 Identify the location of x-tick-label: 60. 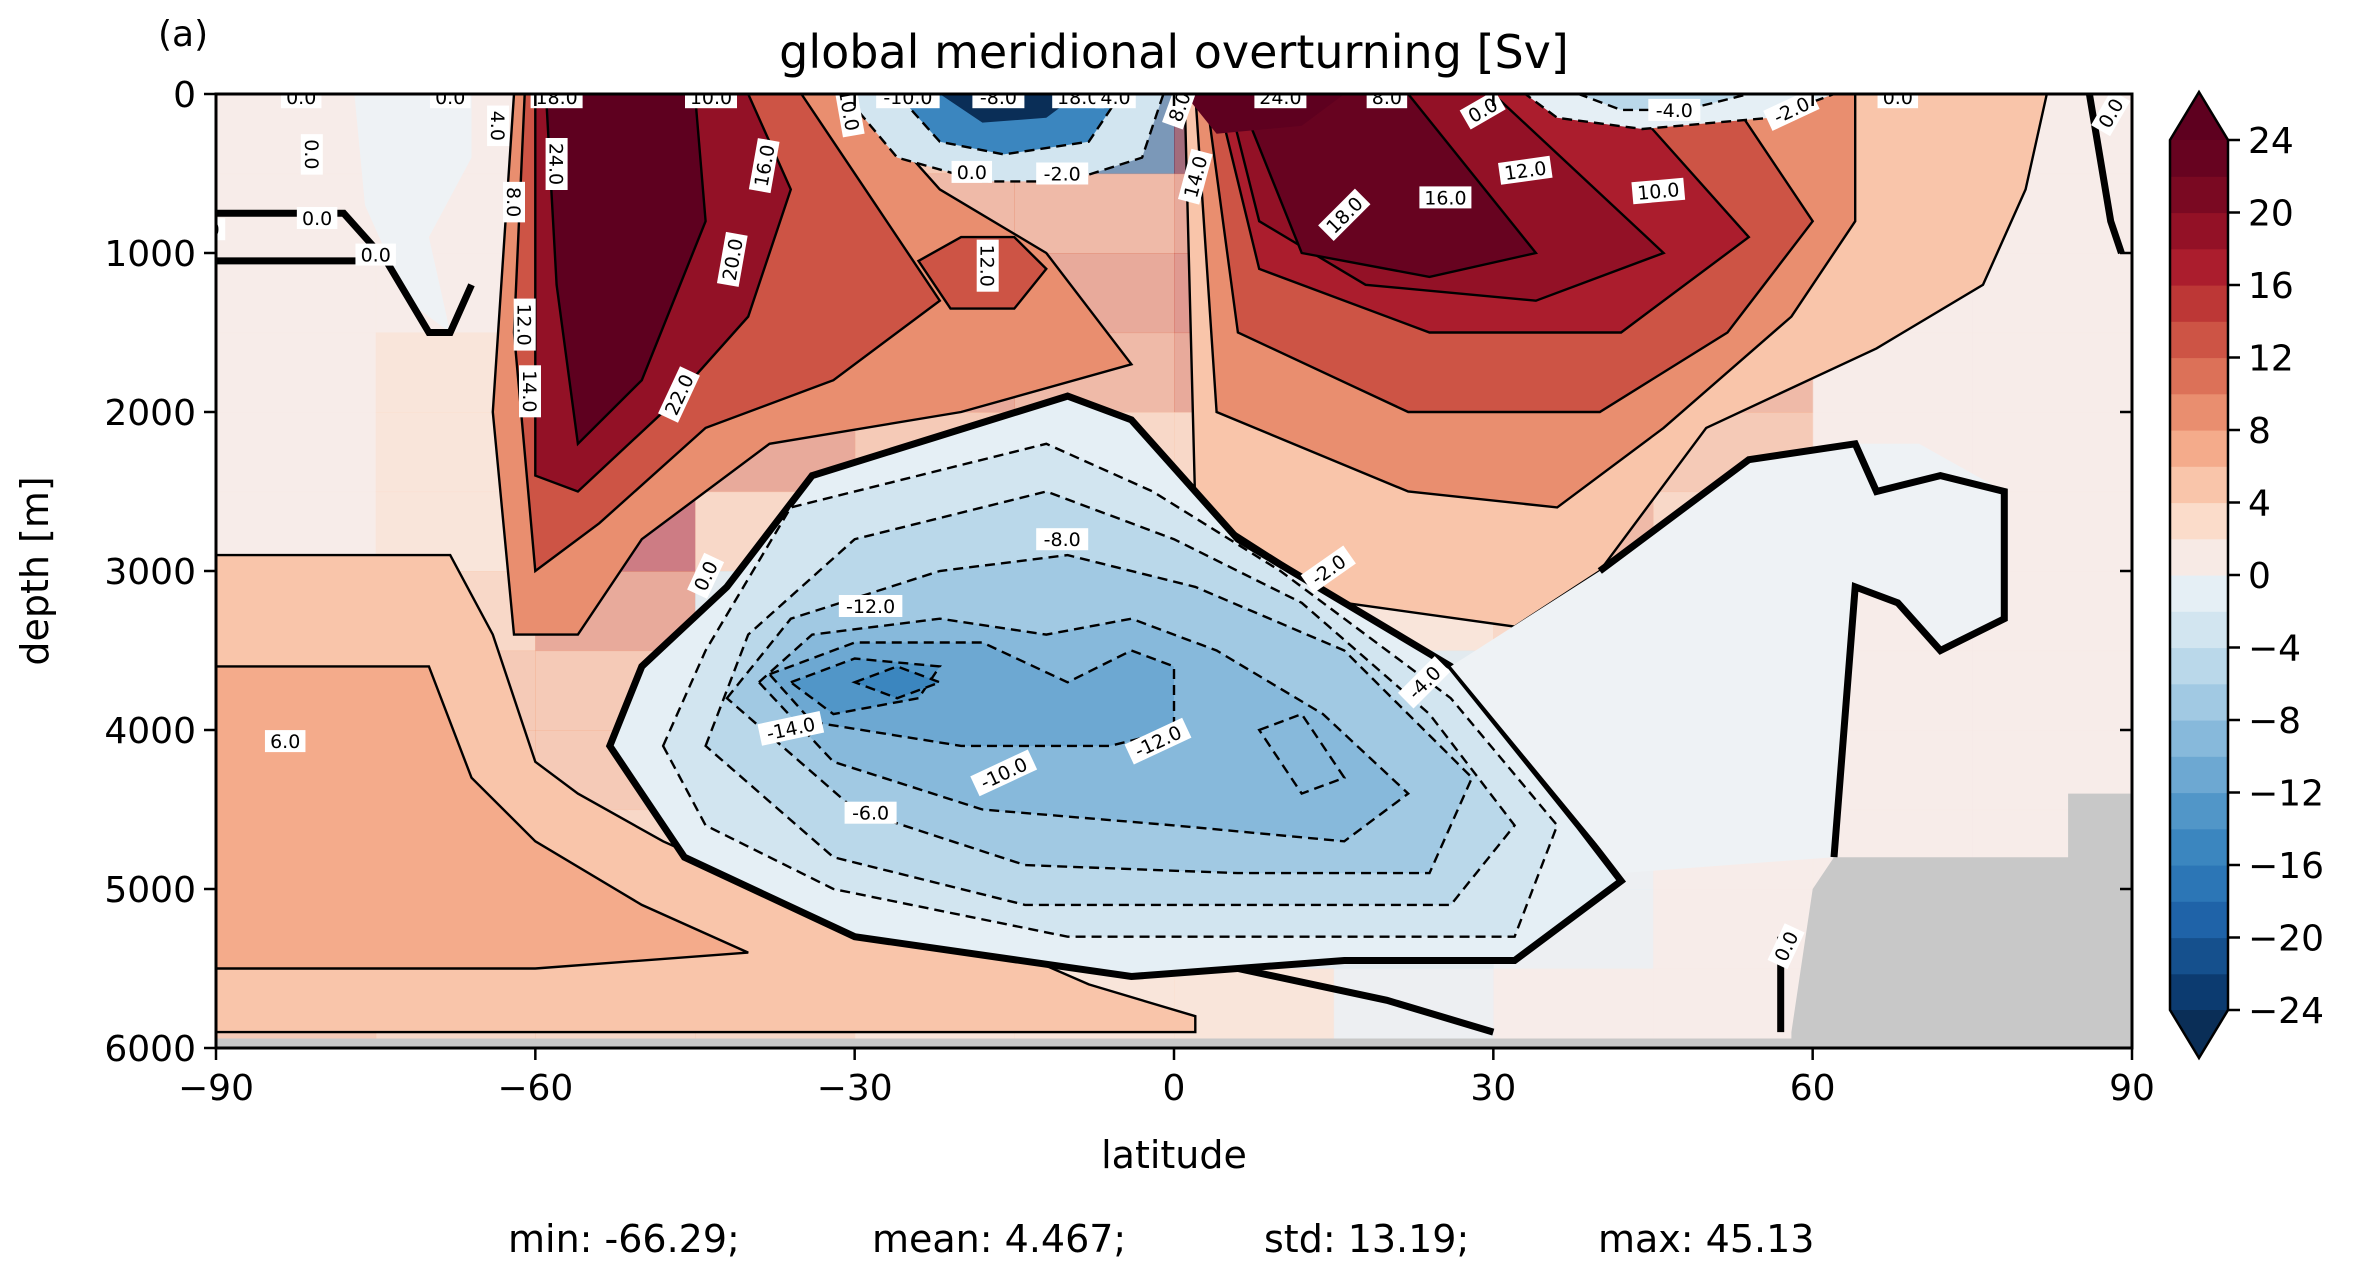
(1813, 1088).